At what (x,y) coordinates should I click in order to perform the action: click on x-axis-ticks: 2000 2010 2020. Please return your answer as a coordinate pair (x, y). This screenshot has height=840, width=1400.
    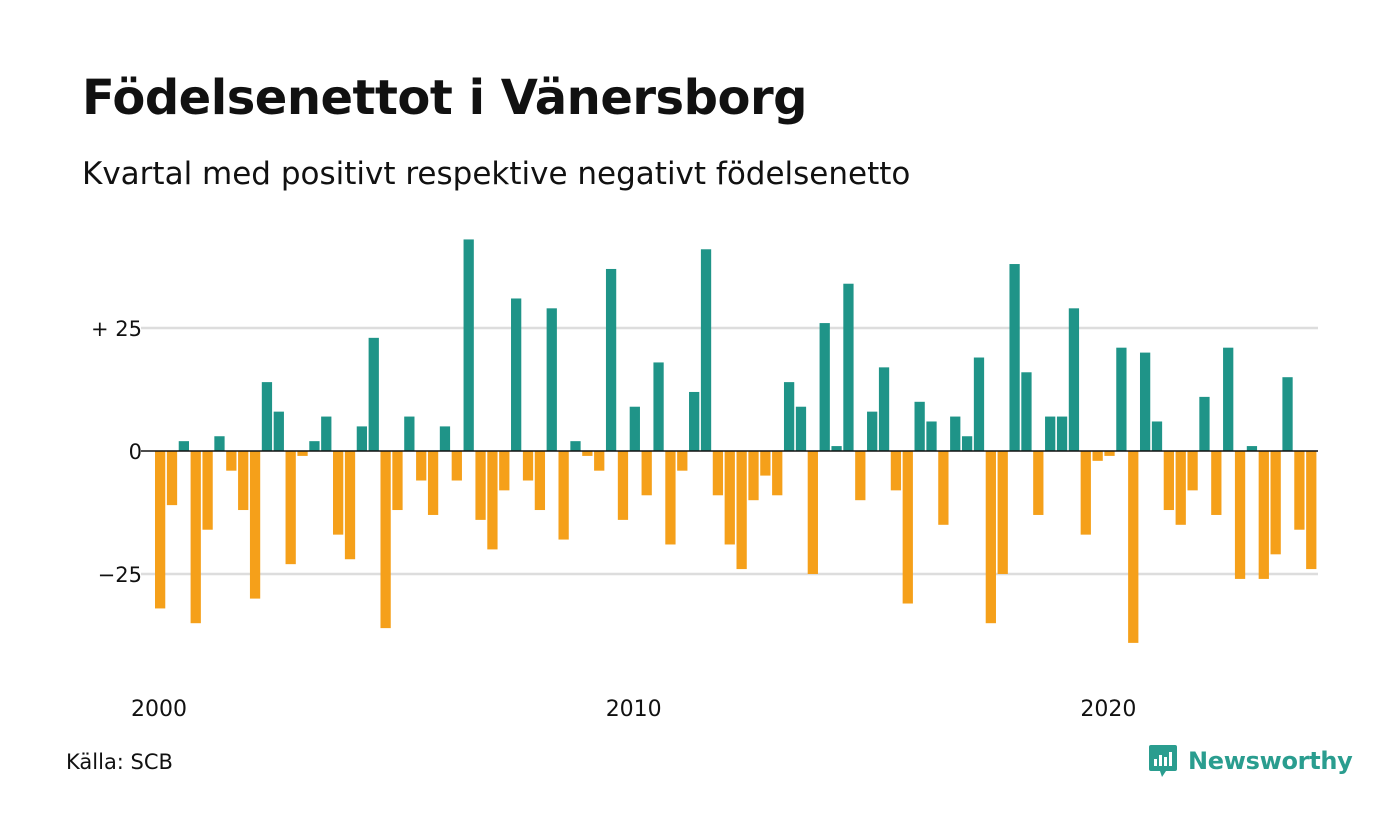
    Looking at the image, I should click on (633, 709).